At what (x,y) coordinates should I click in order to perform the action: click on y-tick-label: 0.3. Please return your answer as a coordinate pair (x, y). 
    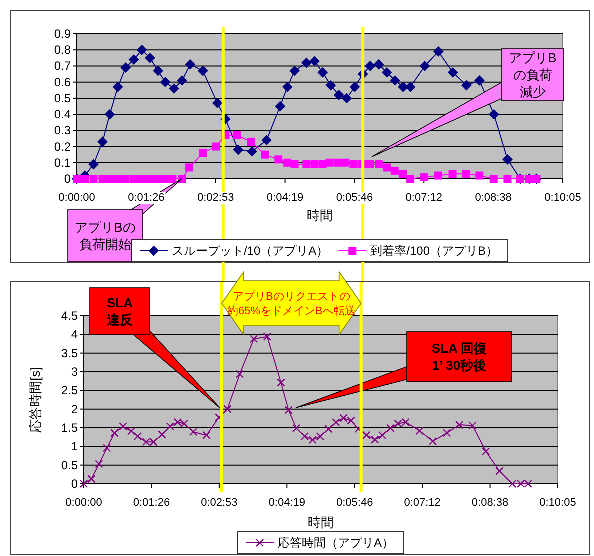
    Looking at the image, I should click on (63, 131).